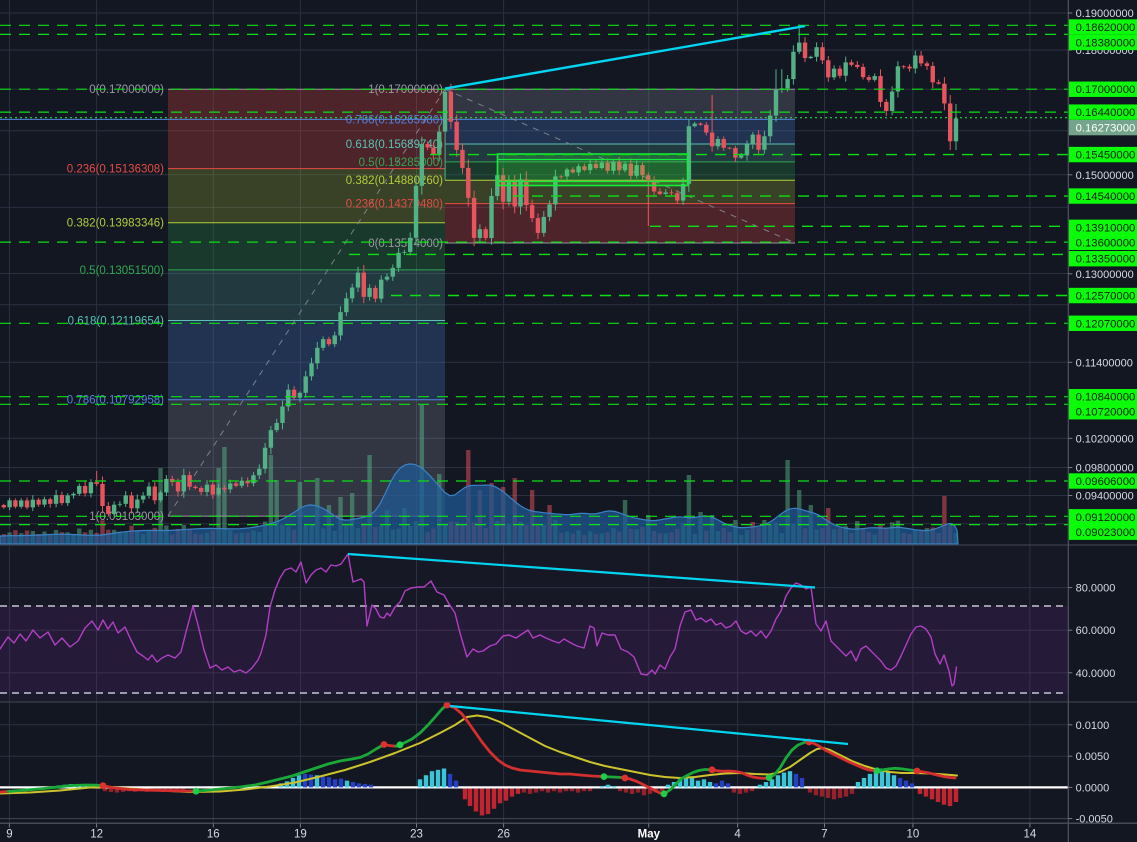  Describe the element at coordinates (1096, 631) in the screenshot. I see `svg-text: 60.0000` at that location.